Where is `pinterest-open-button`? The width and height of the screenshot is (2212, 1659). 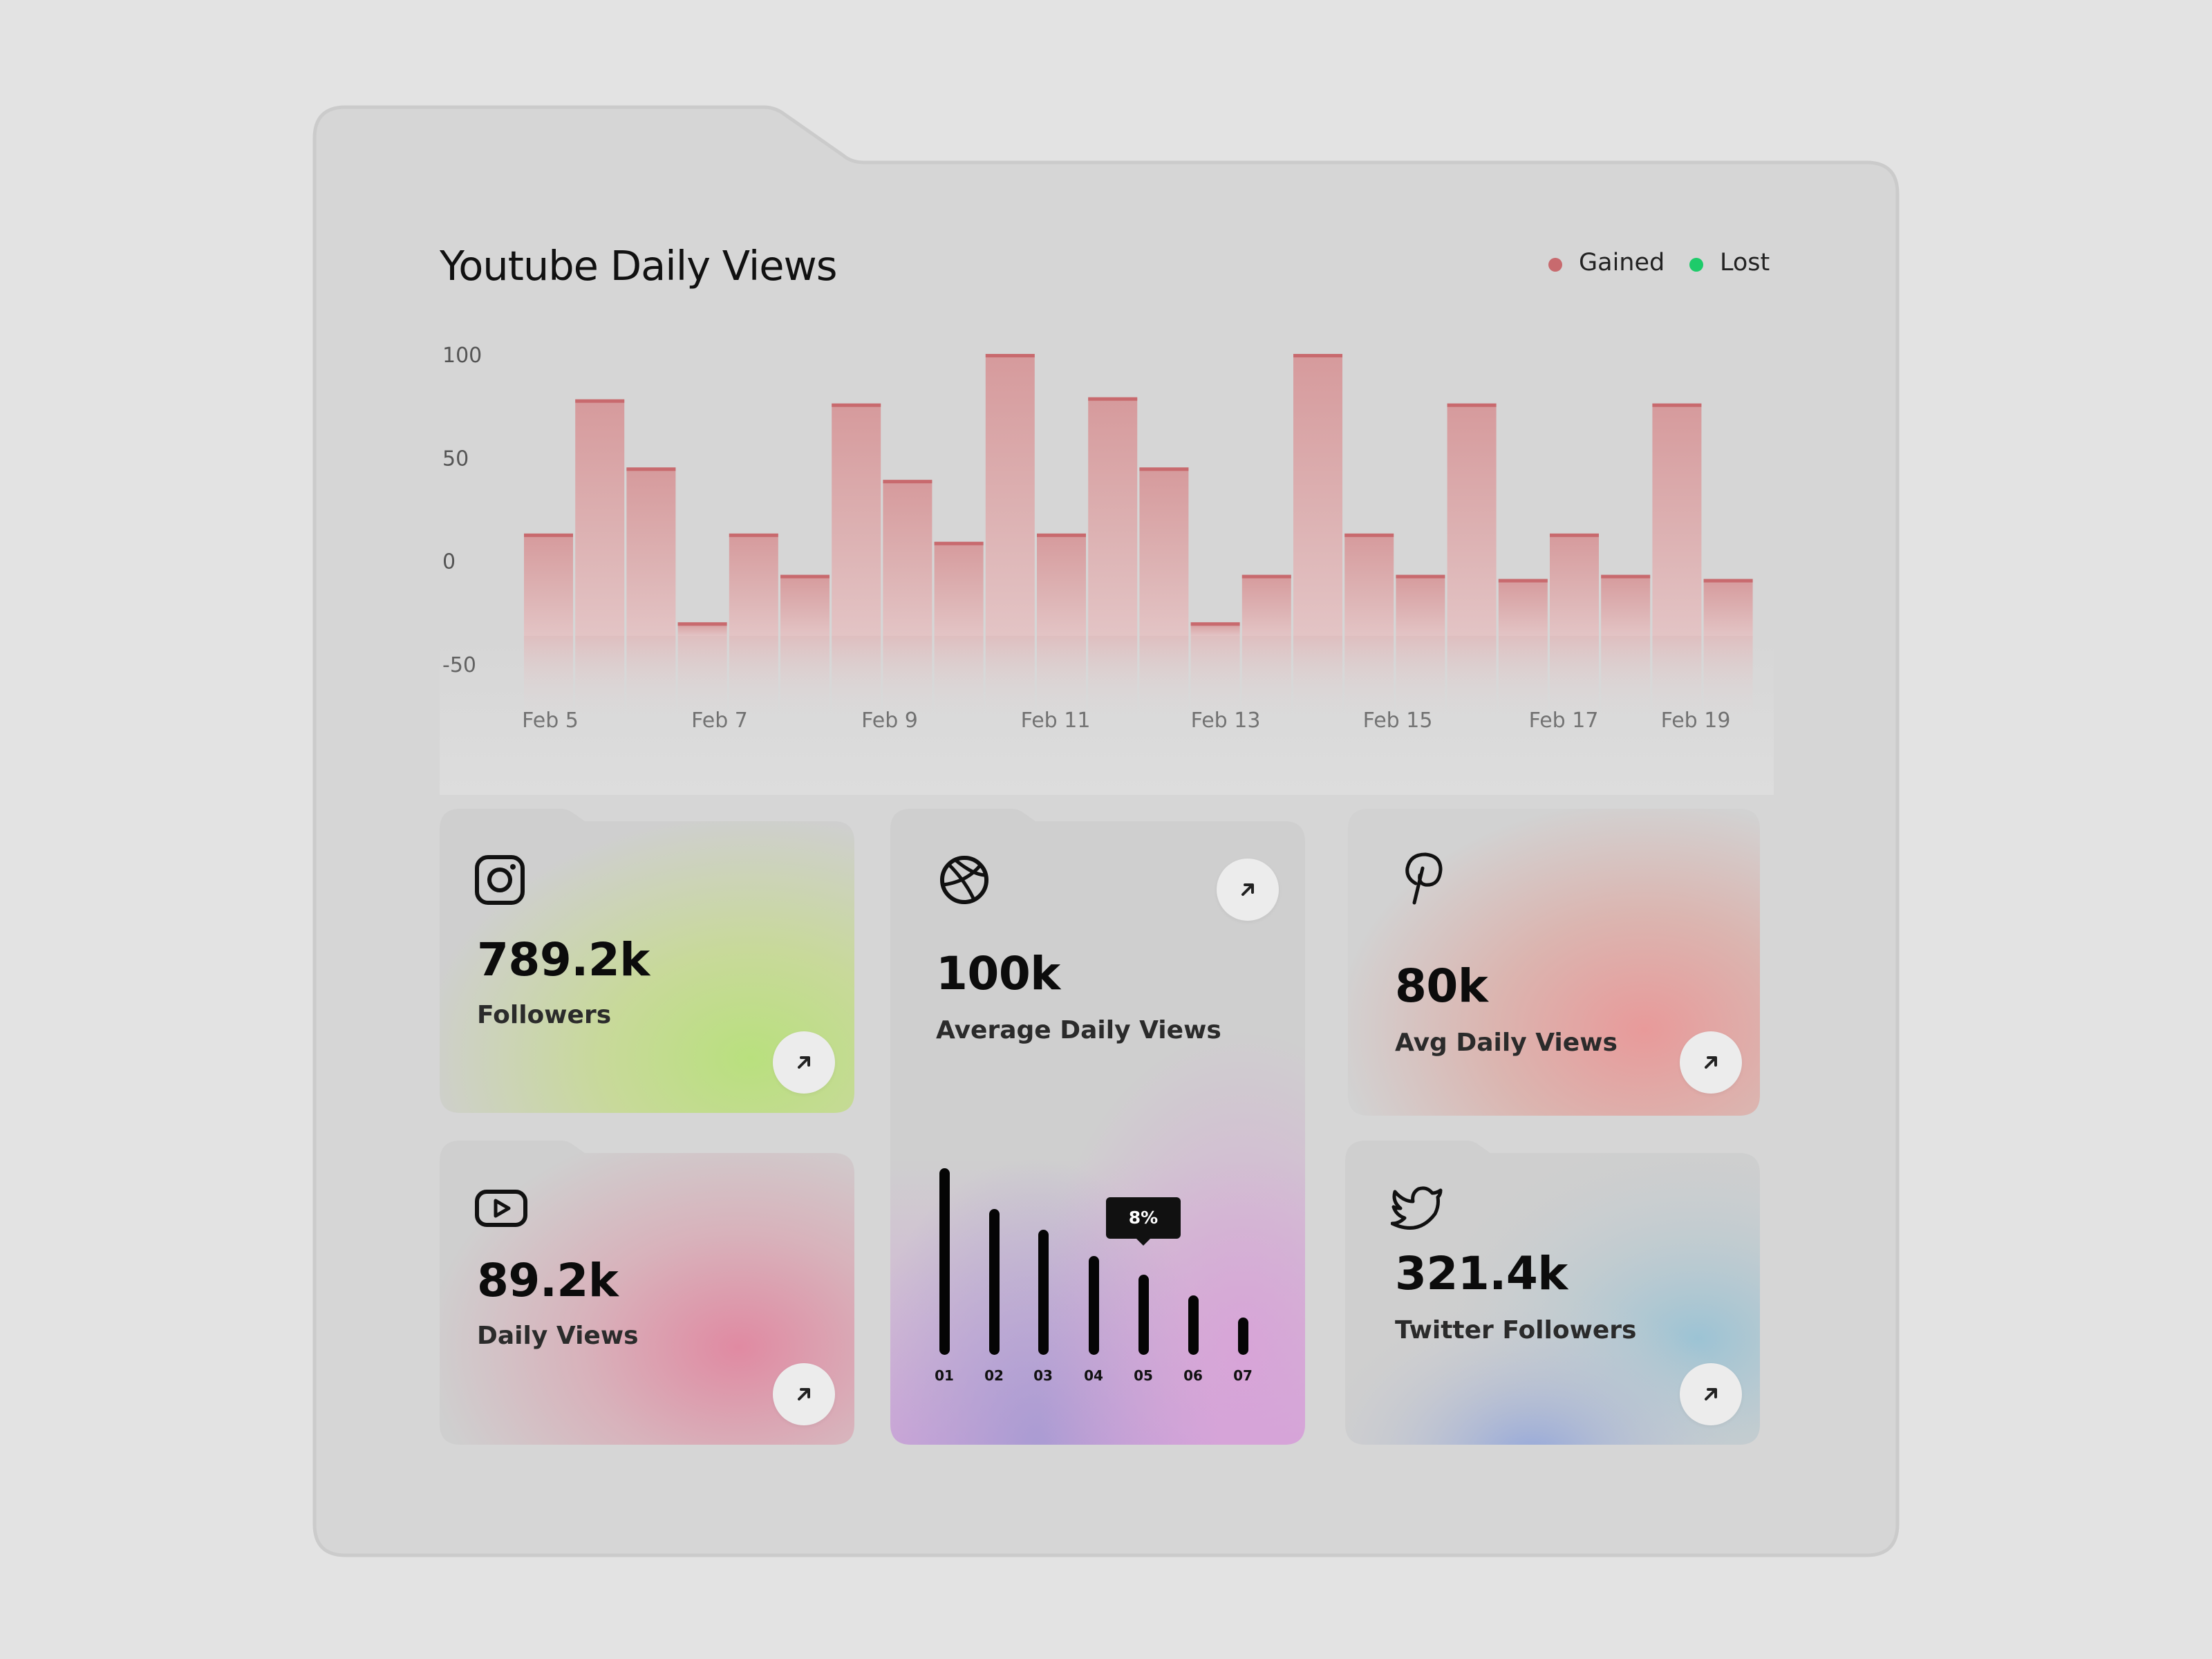
pinterest-open-button is located at coordinates (1711, 1063).